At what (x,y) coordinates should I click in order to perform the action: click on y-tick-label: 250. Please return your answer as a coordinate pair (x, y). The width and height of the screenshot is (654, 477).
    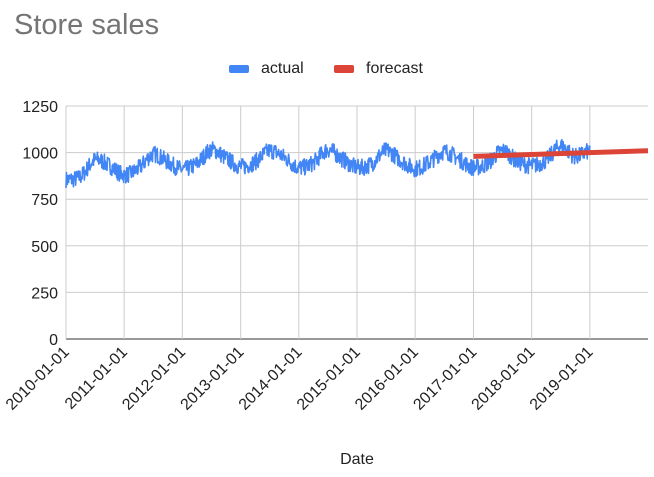
    Looking at the image, I should click on (44, 293).